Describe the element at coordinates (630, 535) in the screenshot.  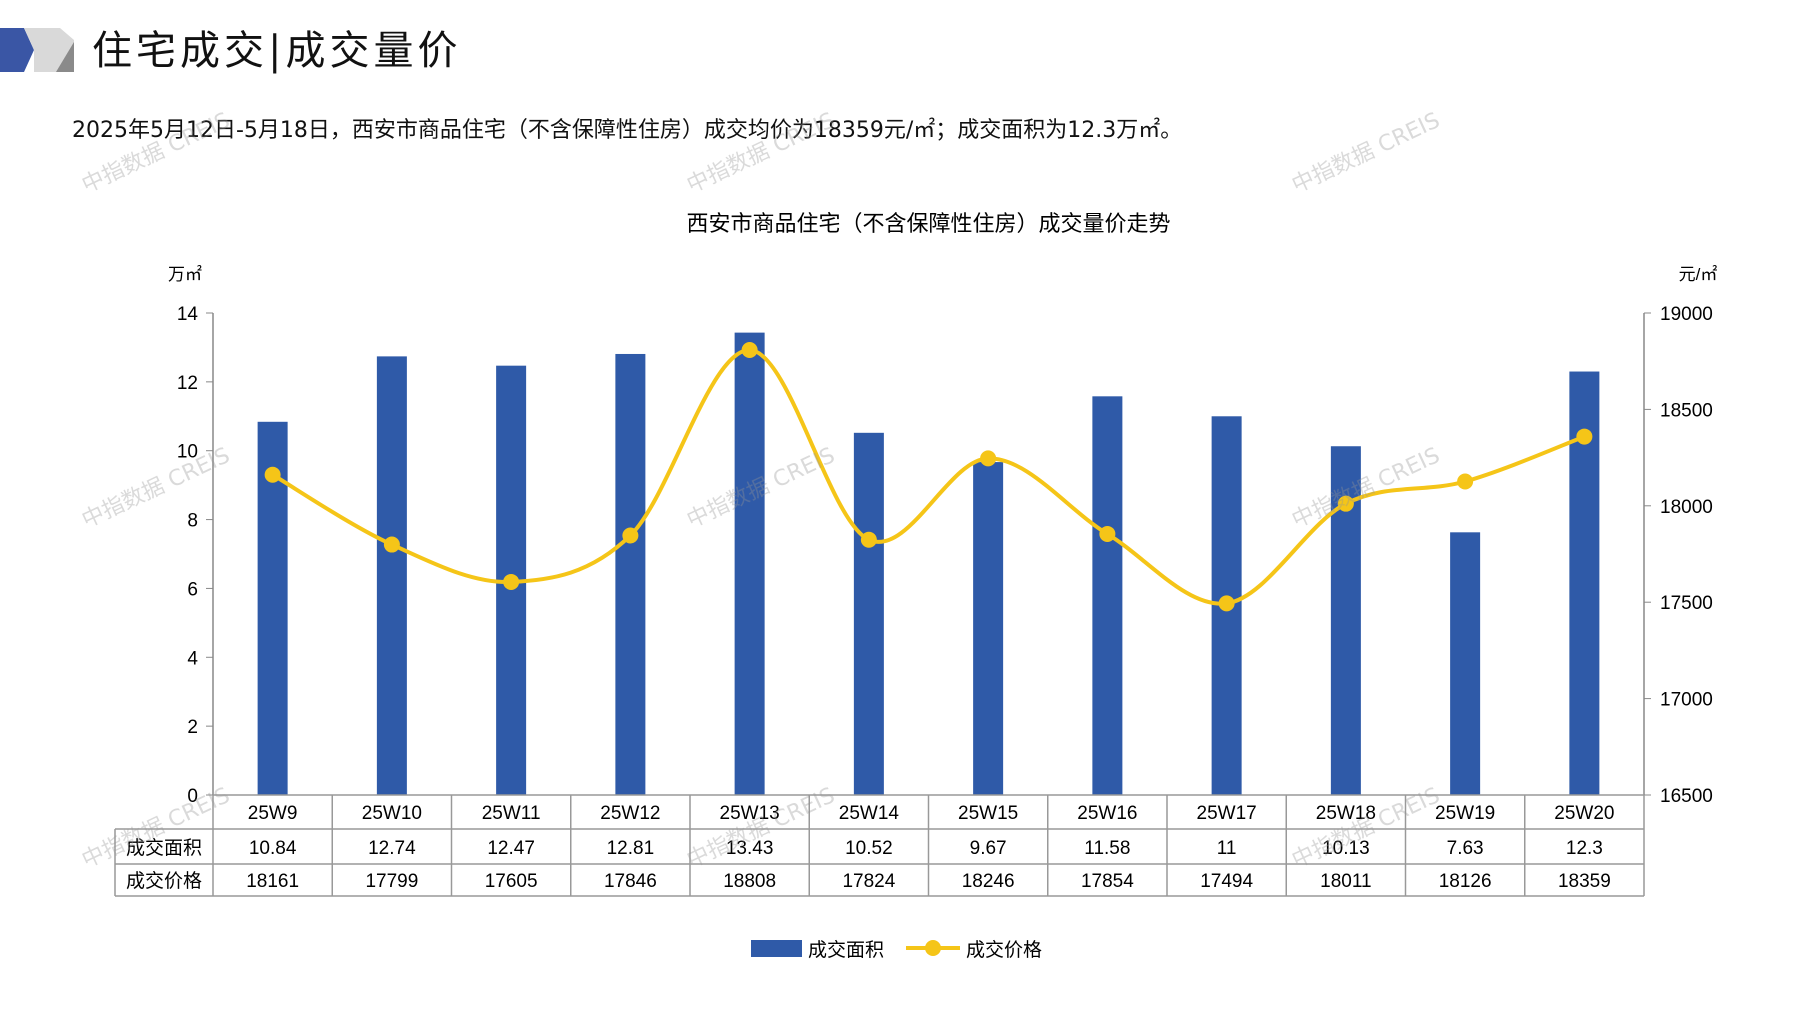
I see `price-point-25W12` at that location.